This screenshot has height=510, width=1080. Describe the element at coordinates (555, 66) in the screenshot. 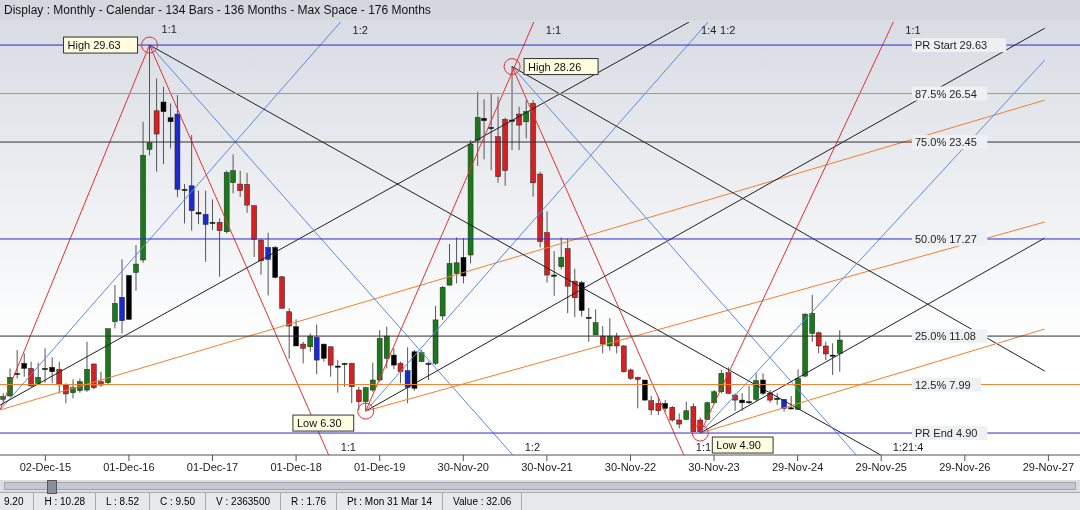

I see `annotation: High 28.26` at that location.